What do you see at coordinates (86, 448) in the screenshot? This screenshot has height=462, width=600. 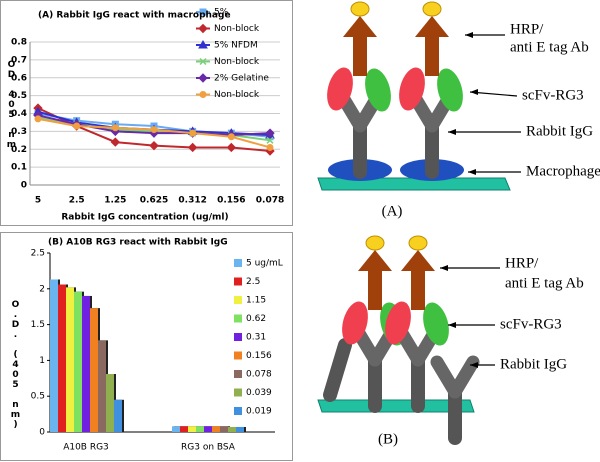 I see `x-tick-label: A10B RG3` at bounding box center [86, 448].